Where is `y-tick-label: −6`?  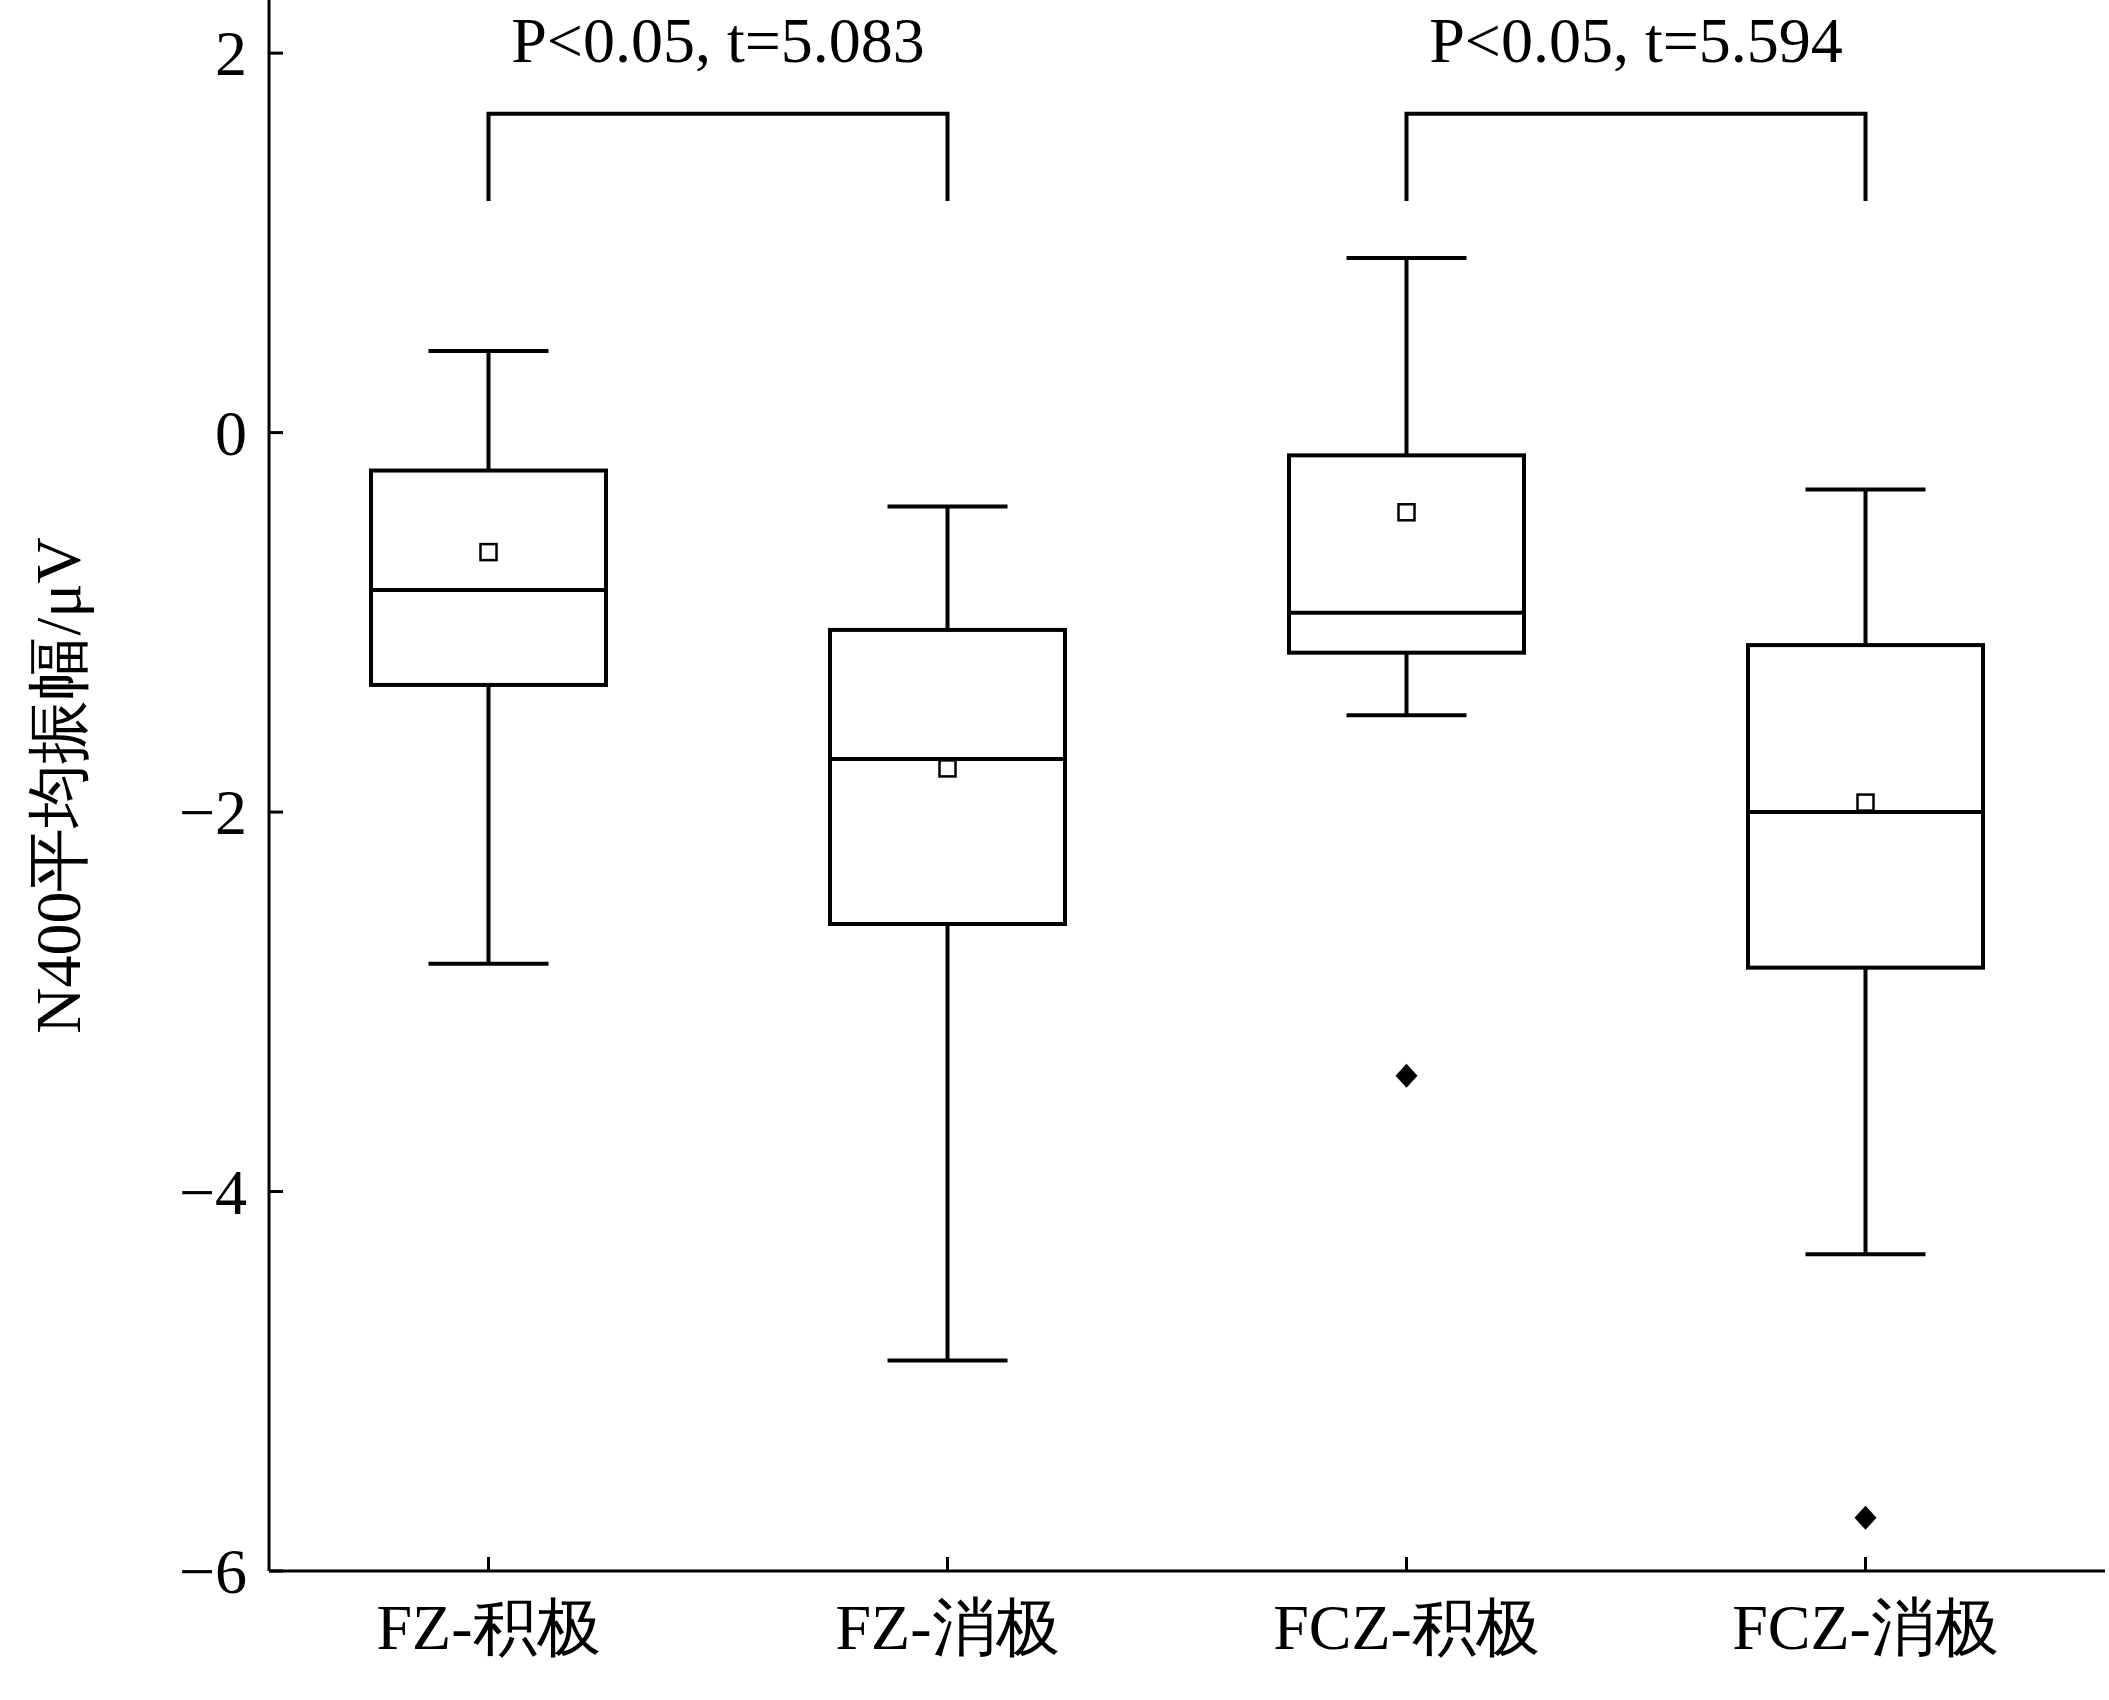 y-tick-label: −6 is located at coordinates (212, 1571).